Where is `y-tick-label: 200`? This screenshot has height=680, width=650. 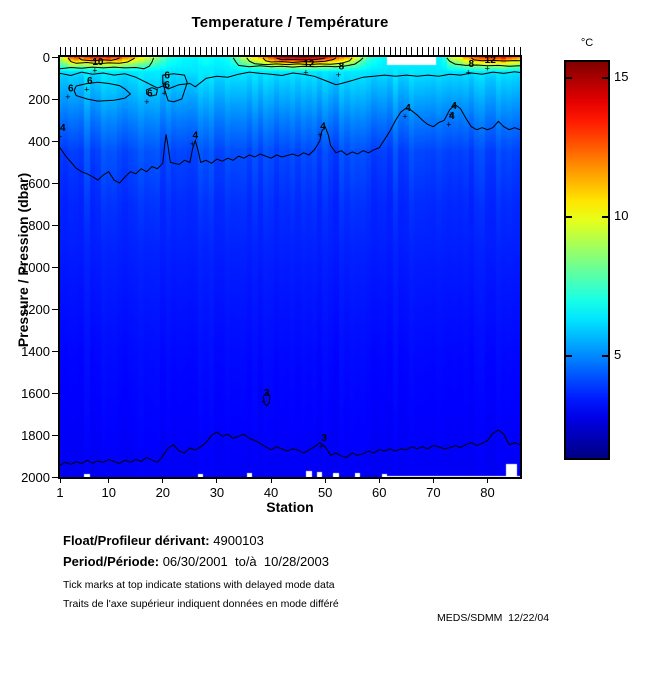
y-tick-label: 200 is located at coordinates (39, 99).